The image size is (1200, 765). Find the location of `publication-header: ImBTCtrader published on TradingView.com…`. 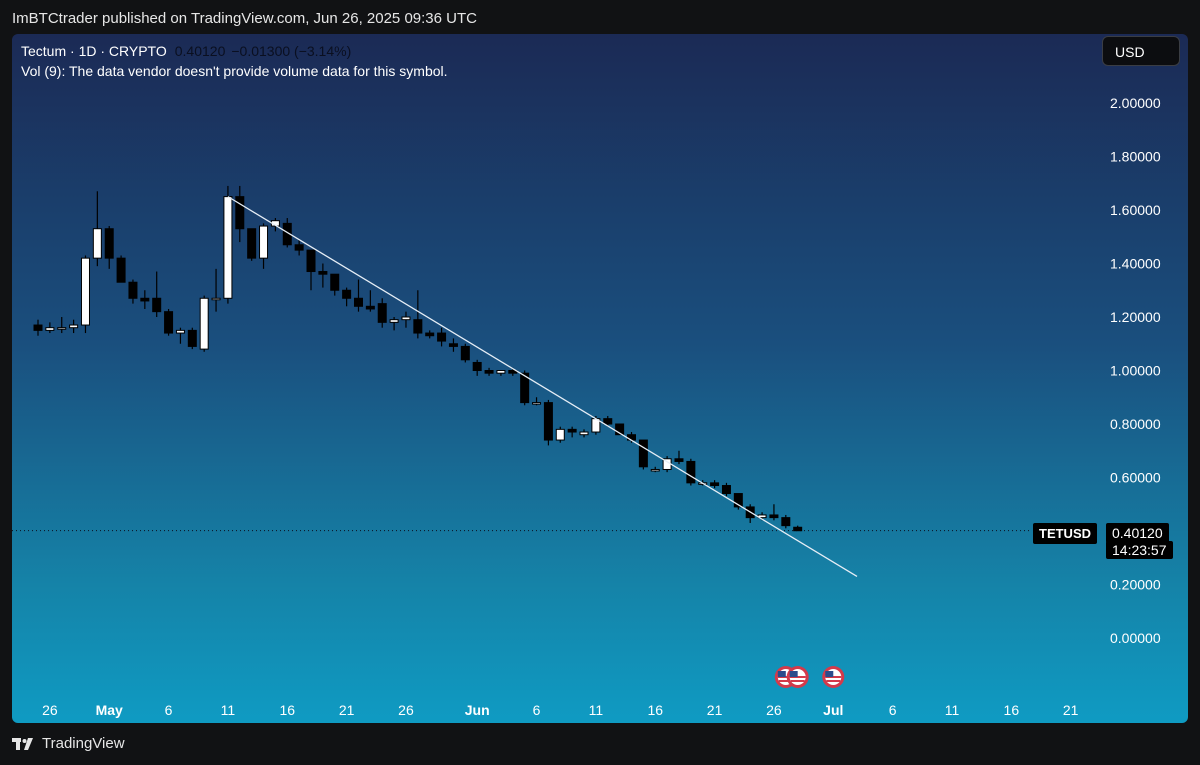

publication-header: ImBTCtrader published on TradingView.com… is located at coordinates (244, 18).